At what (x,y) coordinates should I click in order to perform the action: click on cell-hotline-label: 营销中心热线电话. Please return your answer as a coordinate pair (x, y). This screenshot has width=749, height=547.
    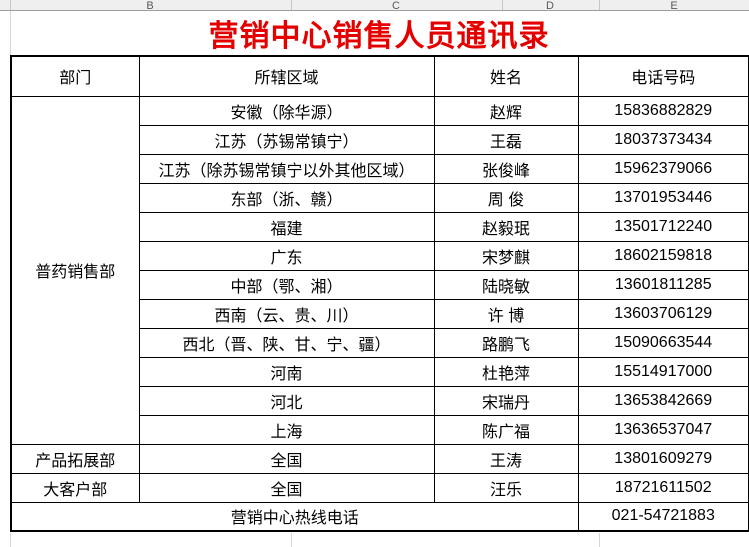
    Looking at the image, I should click on (294, 516).